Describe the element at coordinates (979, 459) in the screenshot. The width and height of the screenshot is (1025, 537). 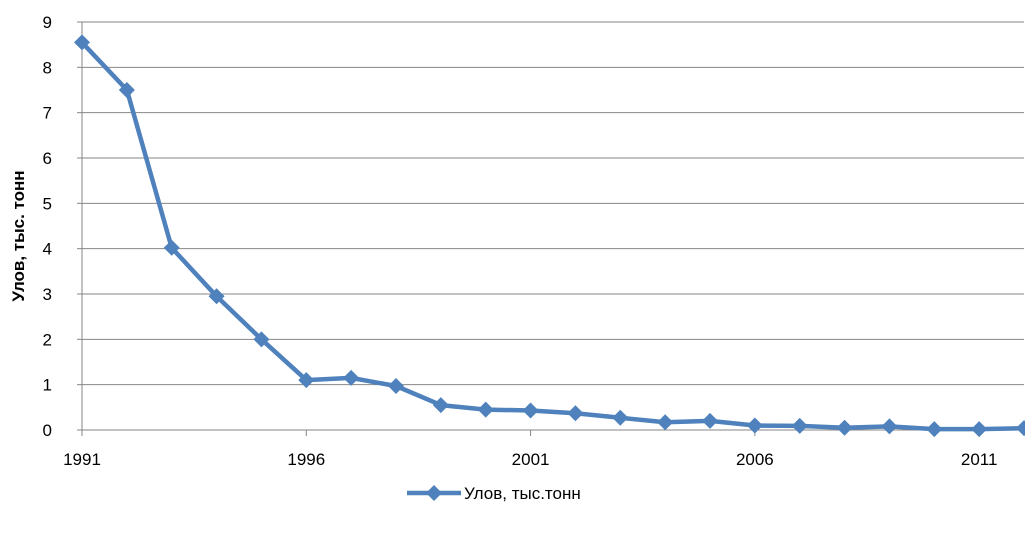
I see `x-tick-label: 2011` at that location.